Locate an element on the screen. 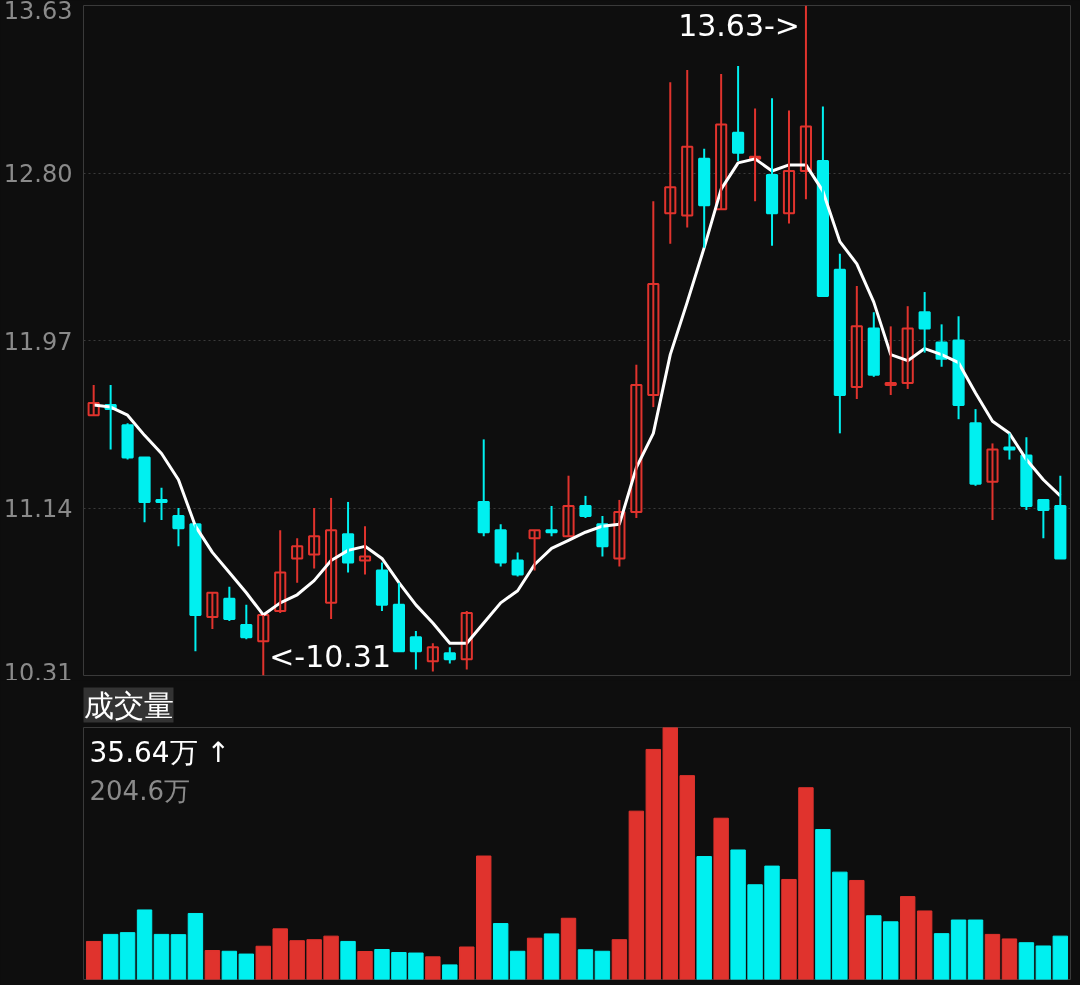 The width and height of the screenshot is (1080, 993). y-tick-label: 12.80 is located at coordinates (38, 174).